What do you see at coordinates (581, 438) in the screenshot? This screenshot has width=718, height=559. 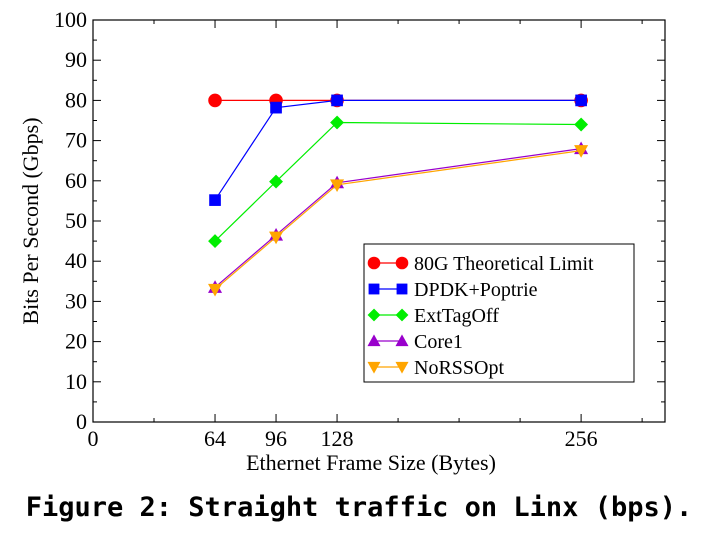 I see `x-tick-label: 256` at bounding box center [581, 438].